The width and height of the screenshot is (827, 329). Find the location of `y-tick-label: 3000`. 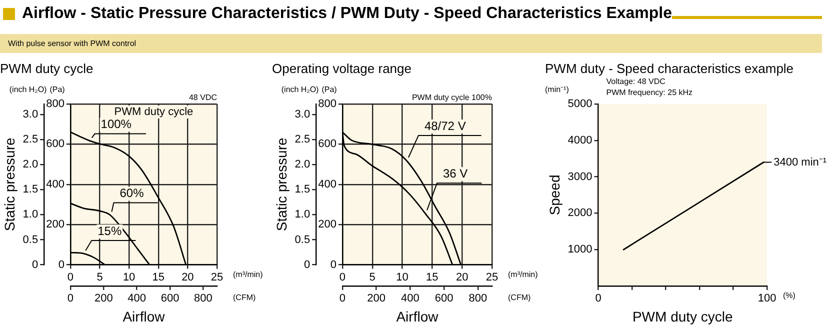

y-tick-label: 3000 is located at coordinates (580, 176).